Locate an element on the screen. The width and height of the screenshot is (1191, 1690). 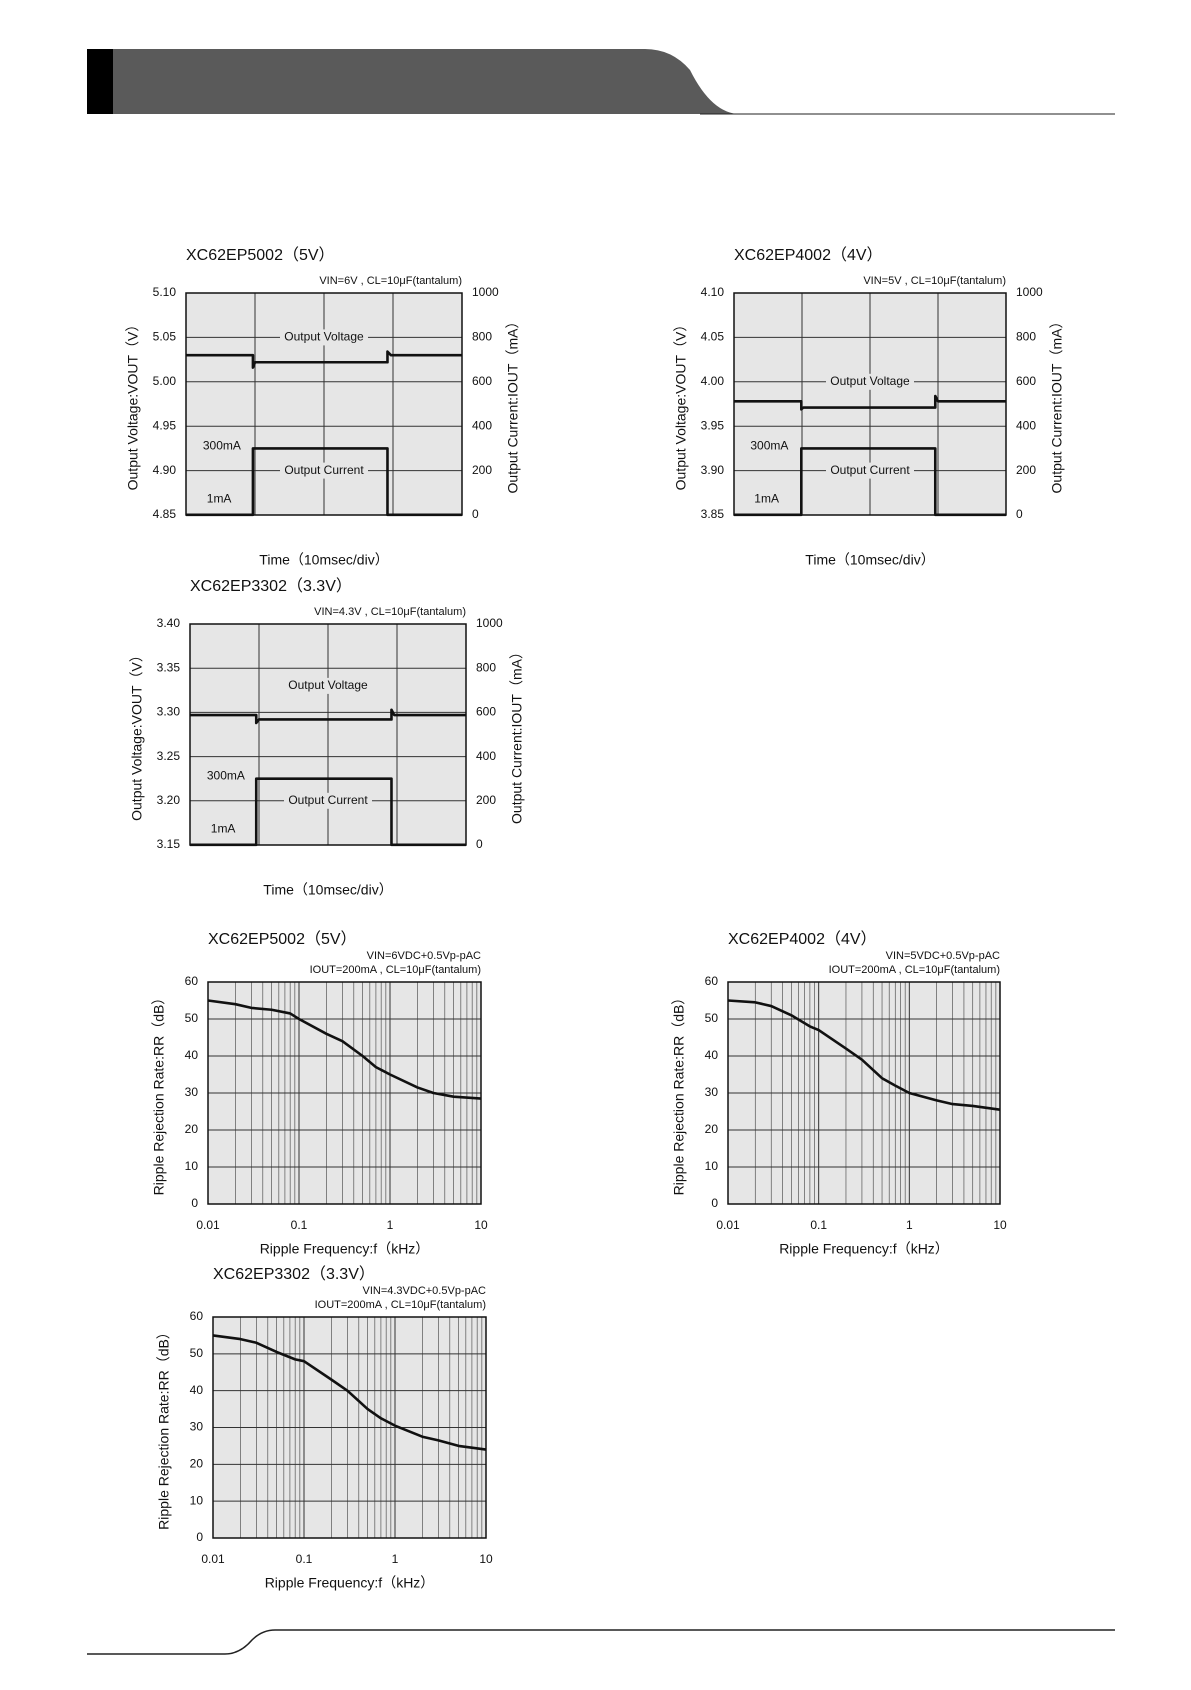
y-tick-label: 3.95 is located at coordinates (713, 425).